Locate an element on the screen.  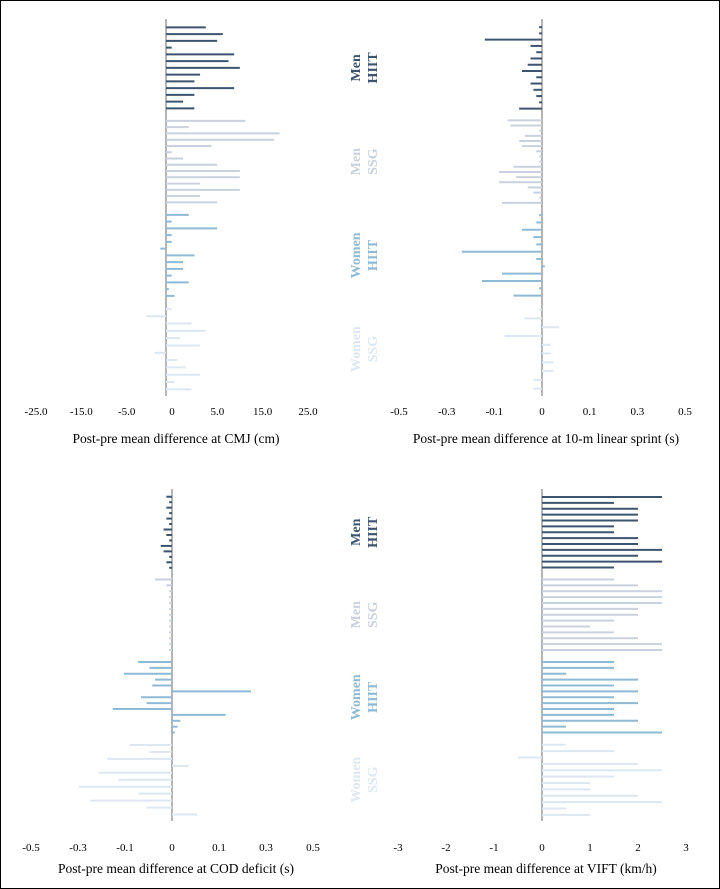
x-tick-label: -5.0 is located at coordinates (127, 412).